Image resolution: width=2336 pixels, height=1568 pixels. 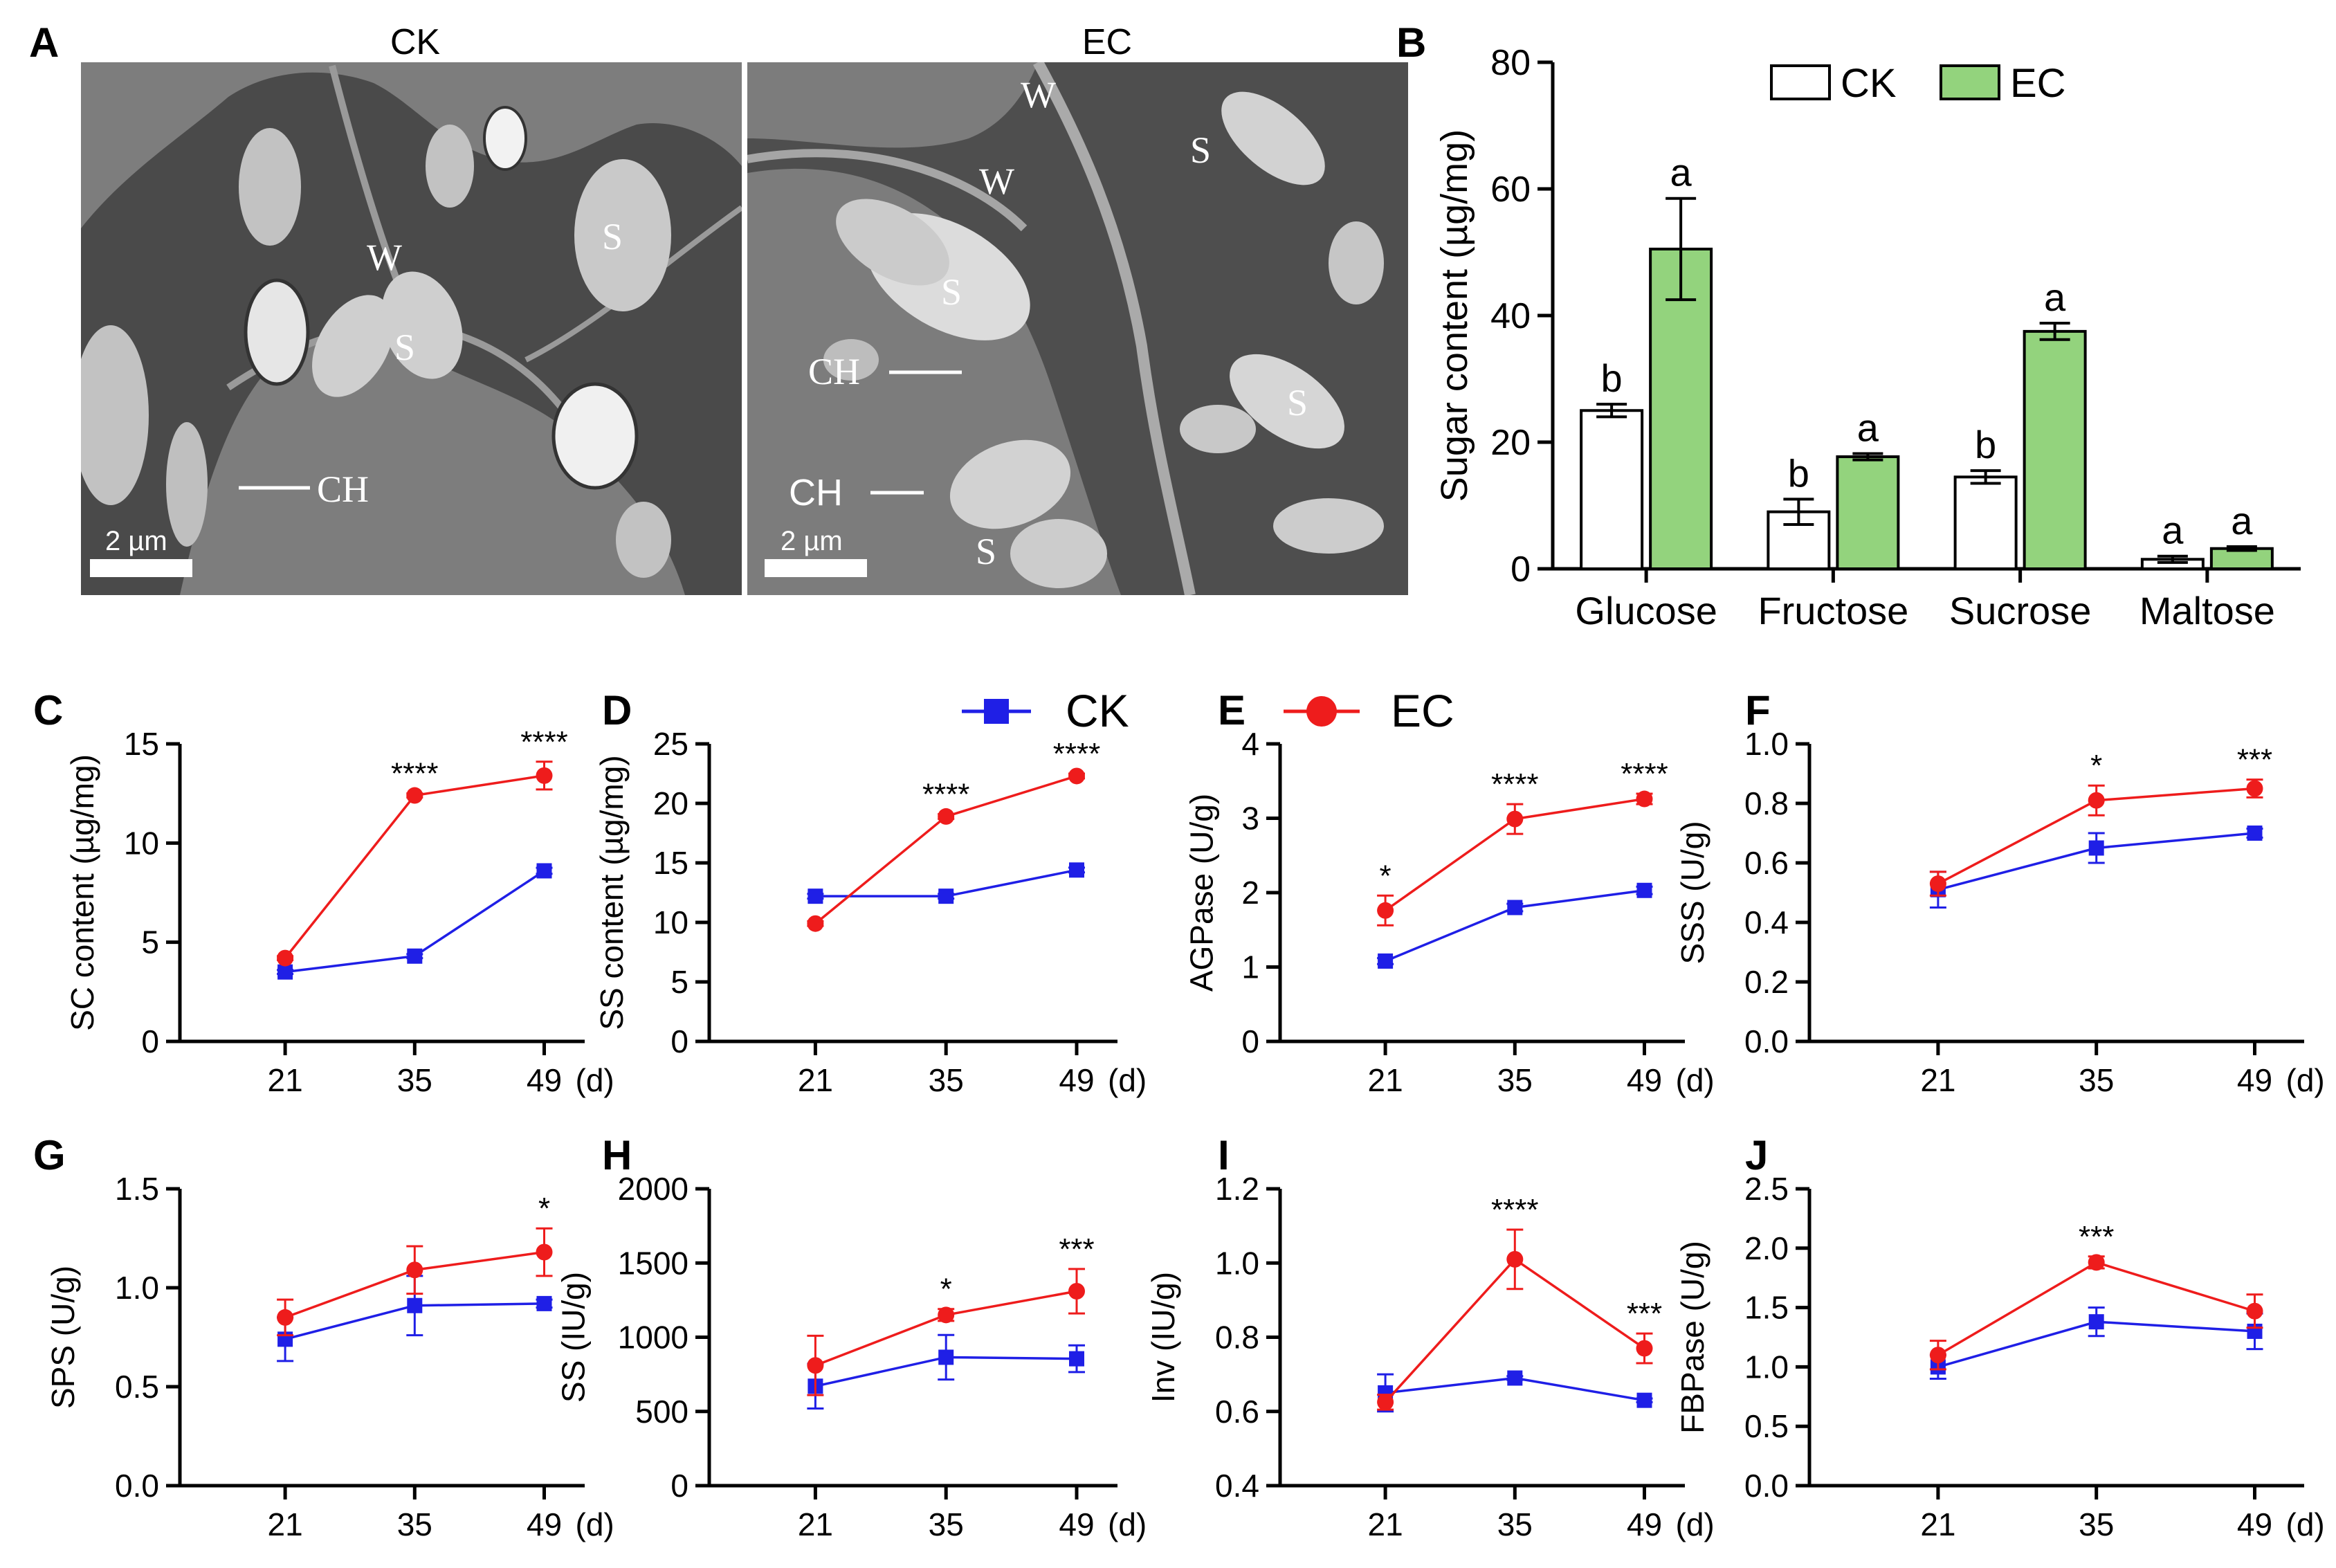 What do you see at coordinates (1646, 610) in the screenshot?
I see `x-tick-label: Glucose` at bounding box center [1646, 610].